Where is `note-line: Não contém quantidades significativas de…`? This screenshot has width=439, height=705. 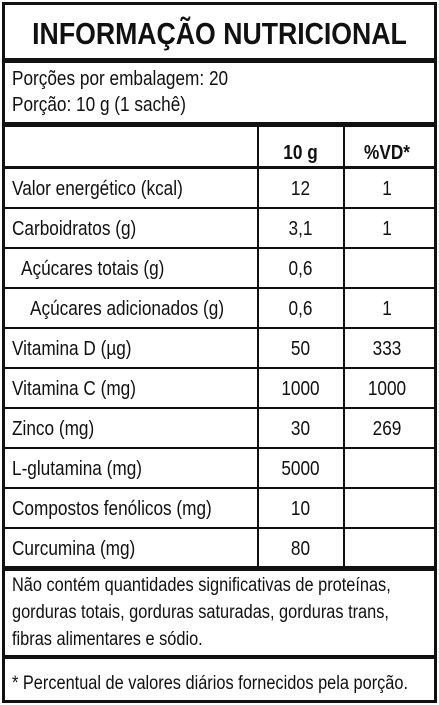
note-line: Não contém quantidades significativas de… is located at coordinates (201, 585).